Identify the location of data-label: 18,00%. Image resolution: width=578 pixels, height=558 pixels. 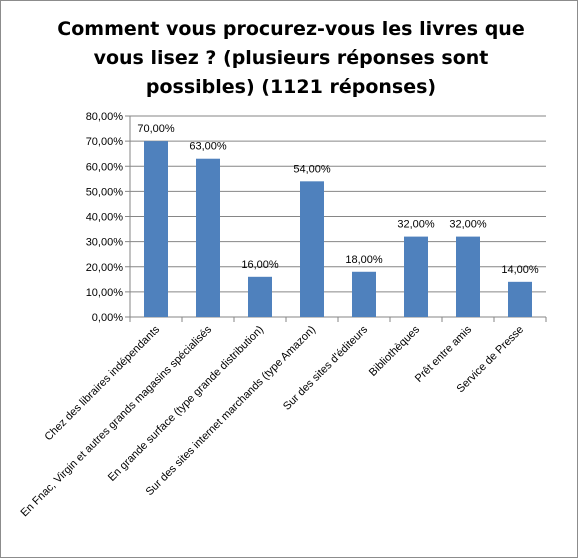
(364, 260).